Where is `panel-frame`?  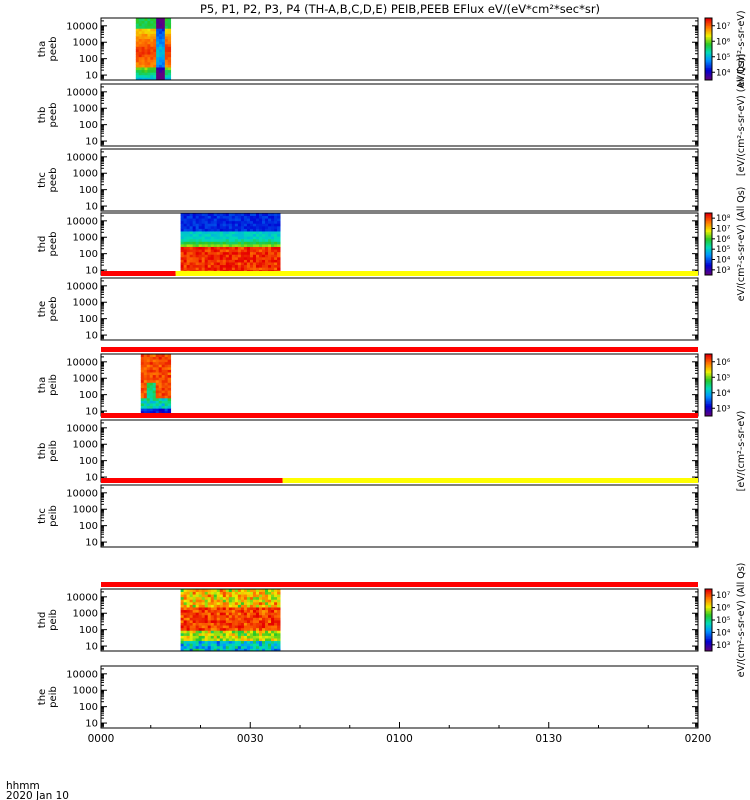
panel-frame is located at coordinates (399, 385).